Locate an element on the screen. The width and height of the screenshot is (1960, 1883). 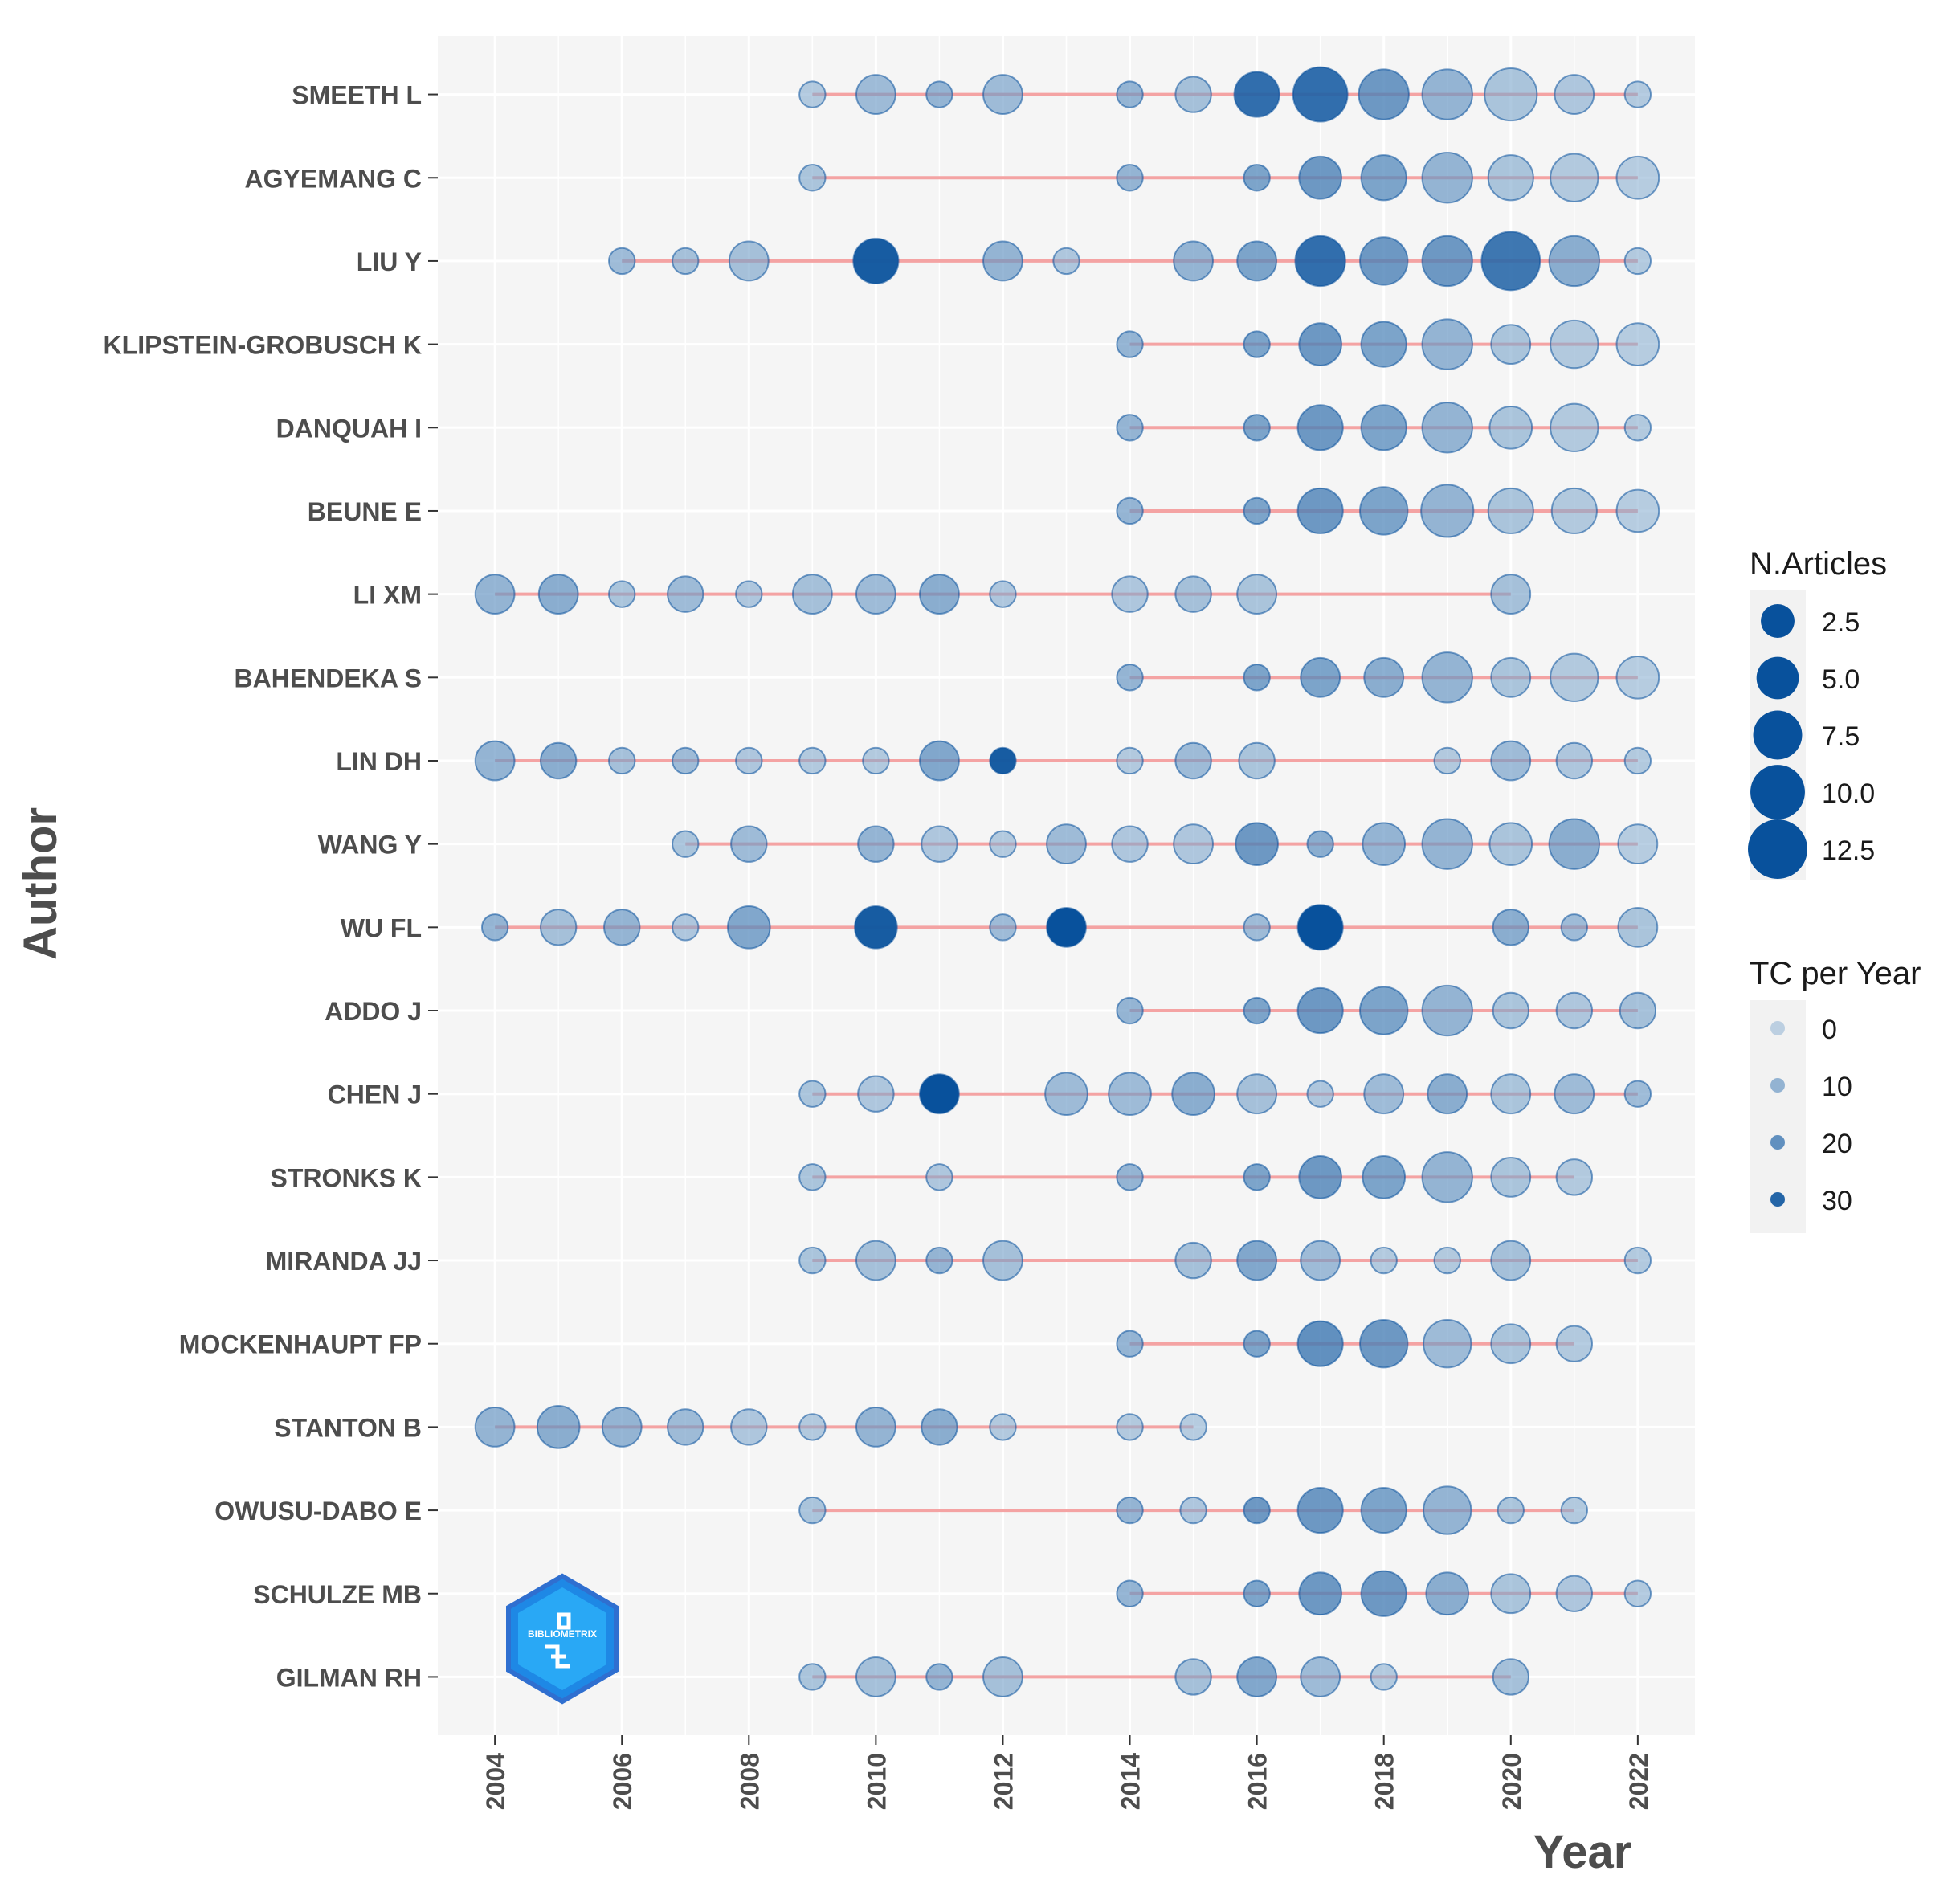
y-tick-label: WANG Y is located at coordinates (370, 846).